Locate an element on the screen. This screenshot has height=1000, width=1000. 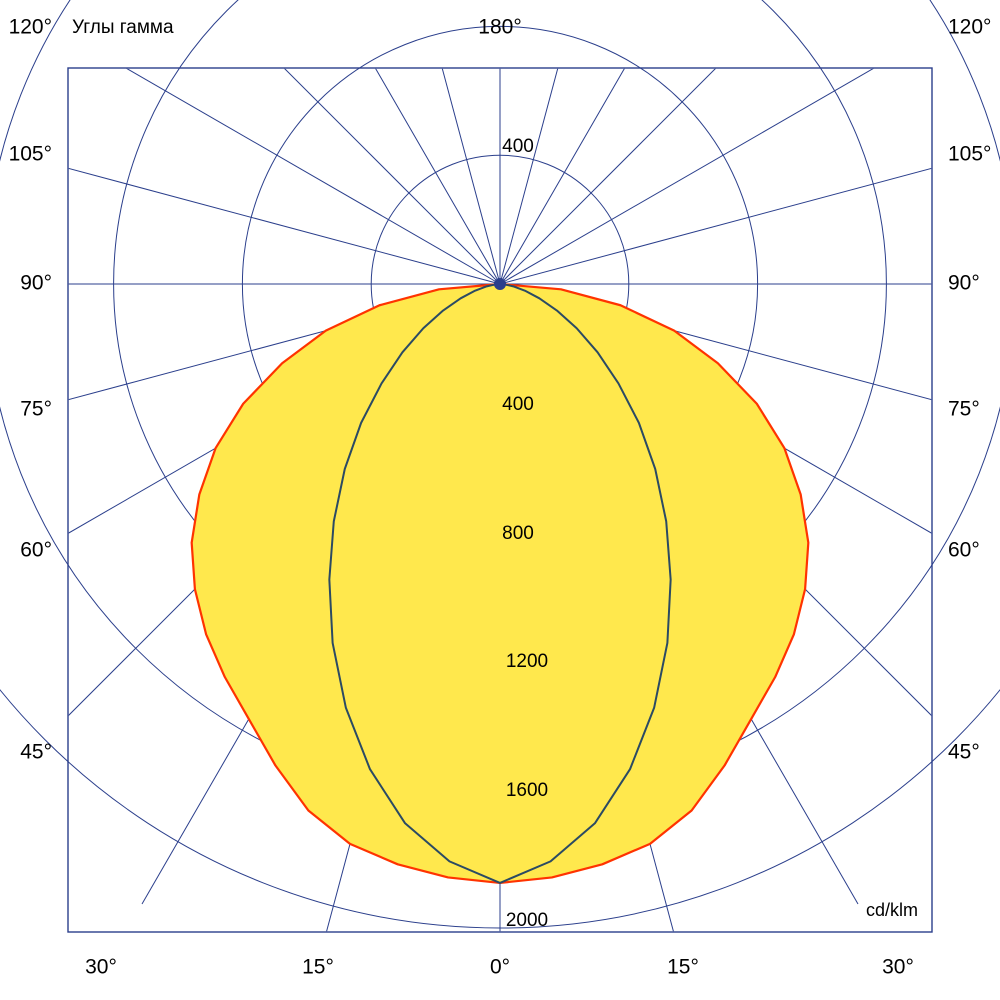
bottom-label-15l: 15° is located at coordinates (318, 967).